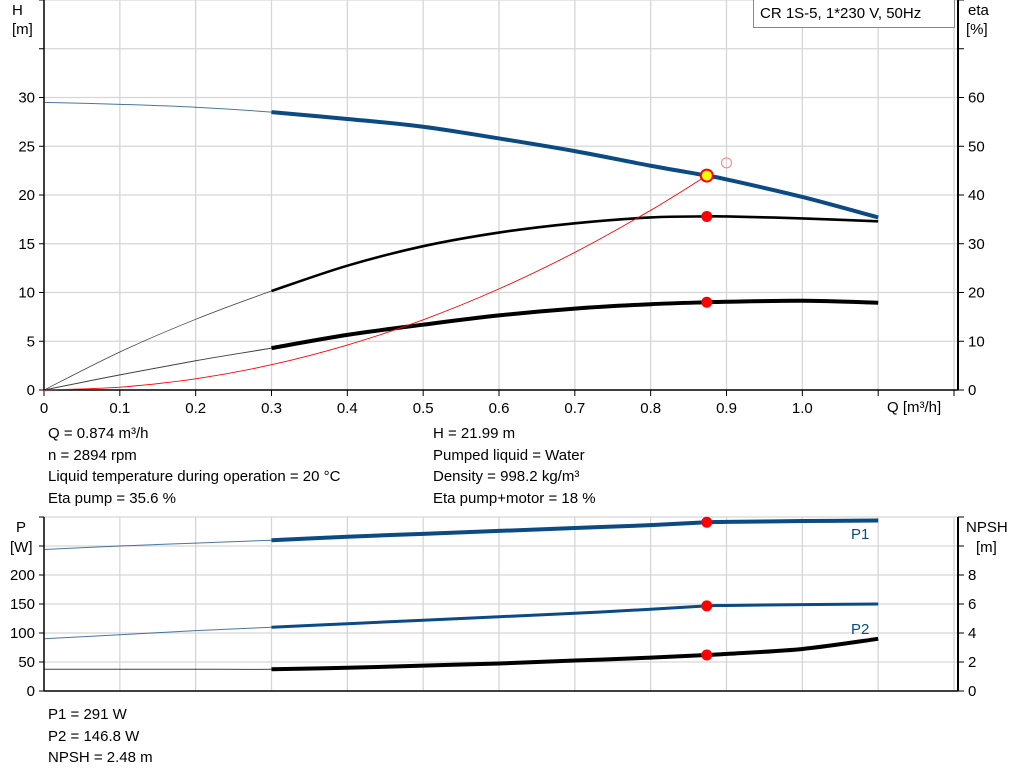 This screenshot has width=1024, height=781. What do you see at coordinates (707, 522) in the screenshot?
I see `p1-operating-marker` at bounding box center [707, 522].